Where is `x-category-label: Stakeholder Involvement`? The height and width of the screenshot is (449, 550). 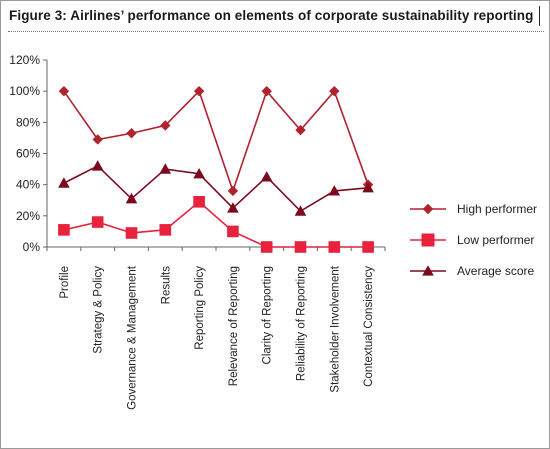
x-category-label: Stakeholder Involvement is located at coordinates (335, 328).